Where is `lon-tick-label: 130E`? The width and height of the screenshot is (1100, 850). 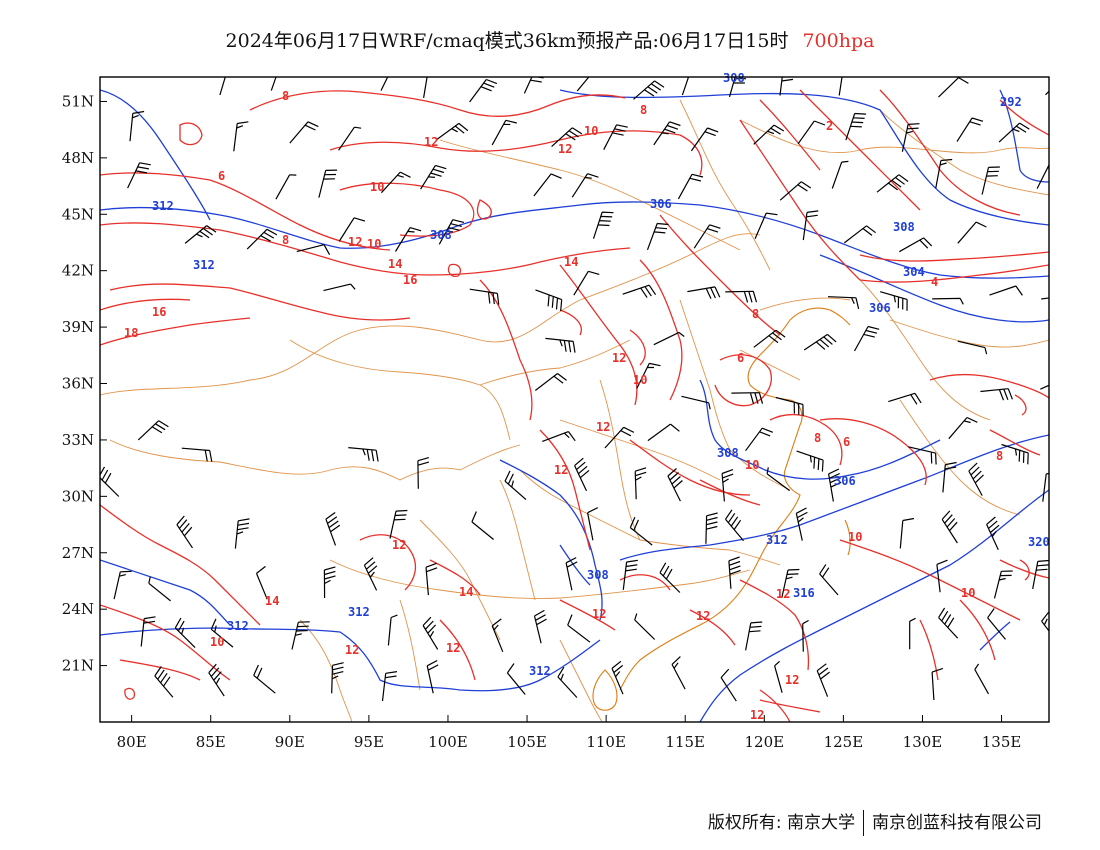 lon-tick-label: 130E is located at coordinates (923, 742).